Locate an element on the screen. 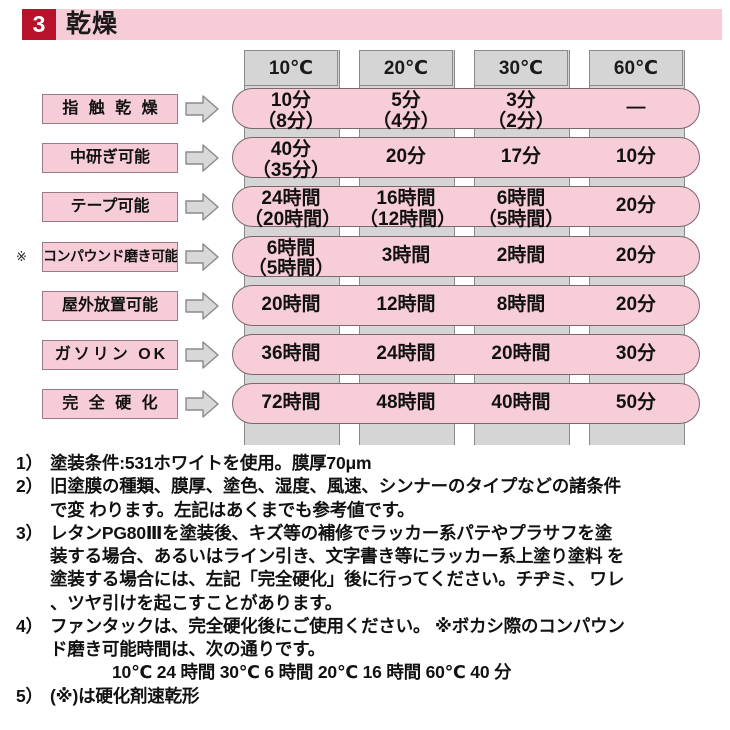 Image resolution: width=730 pixels, height=730 pixels. column-header-20c: 20℃ is located at coordinates (406, 68).